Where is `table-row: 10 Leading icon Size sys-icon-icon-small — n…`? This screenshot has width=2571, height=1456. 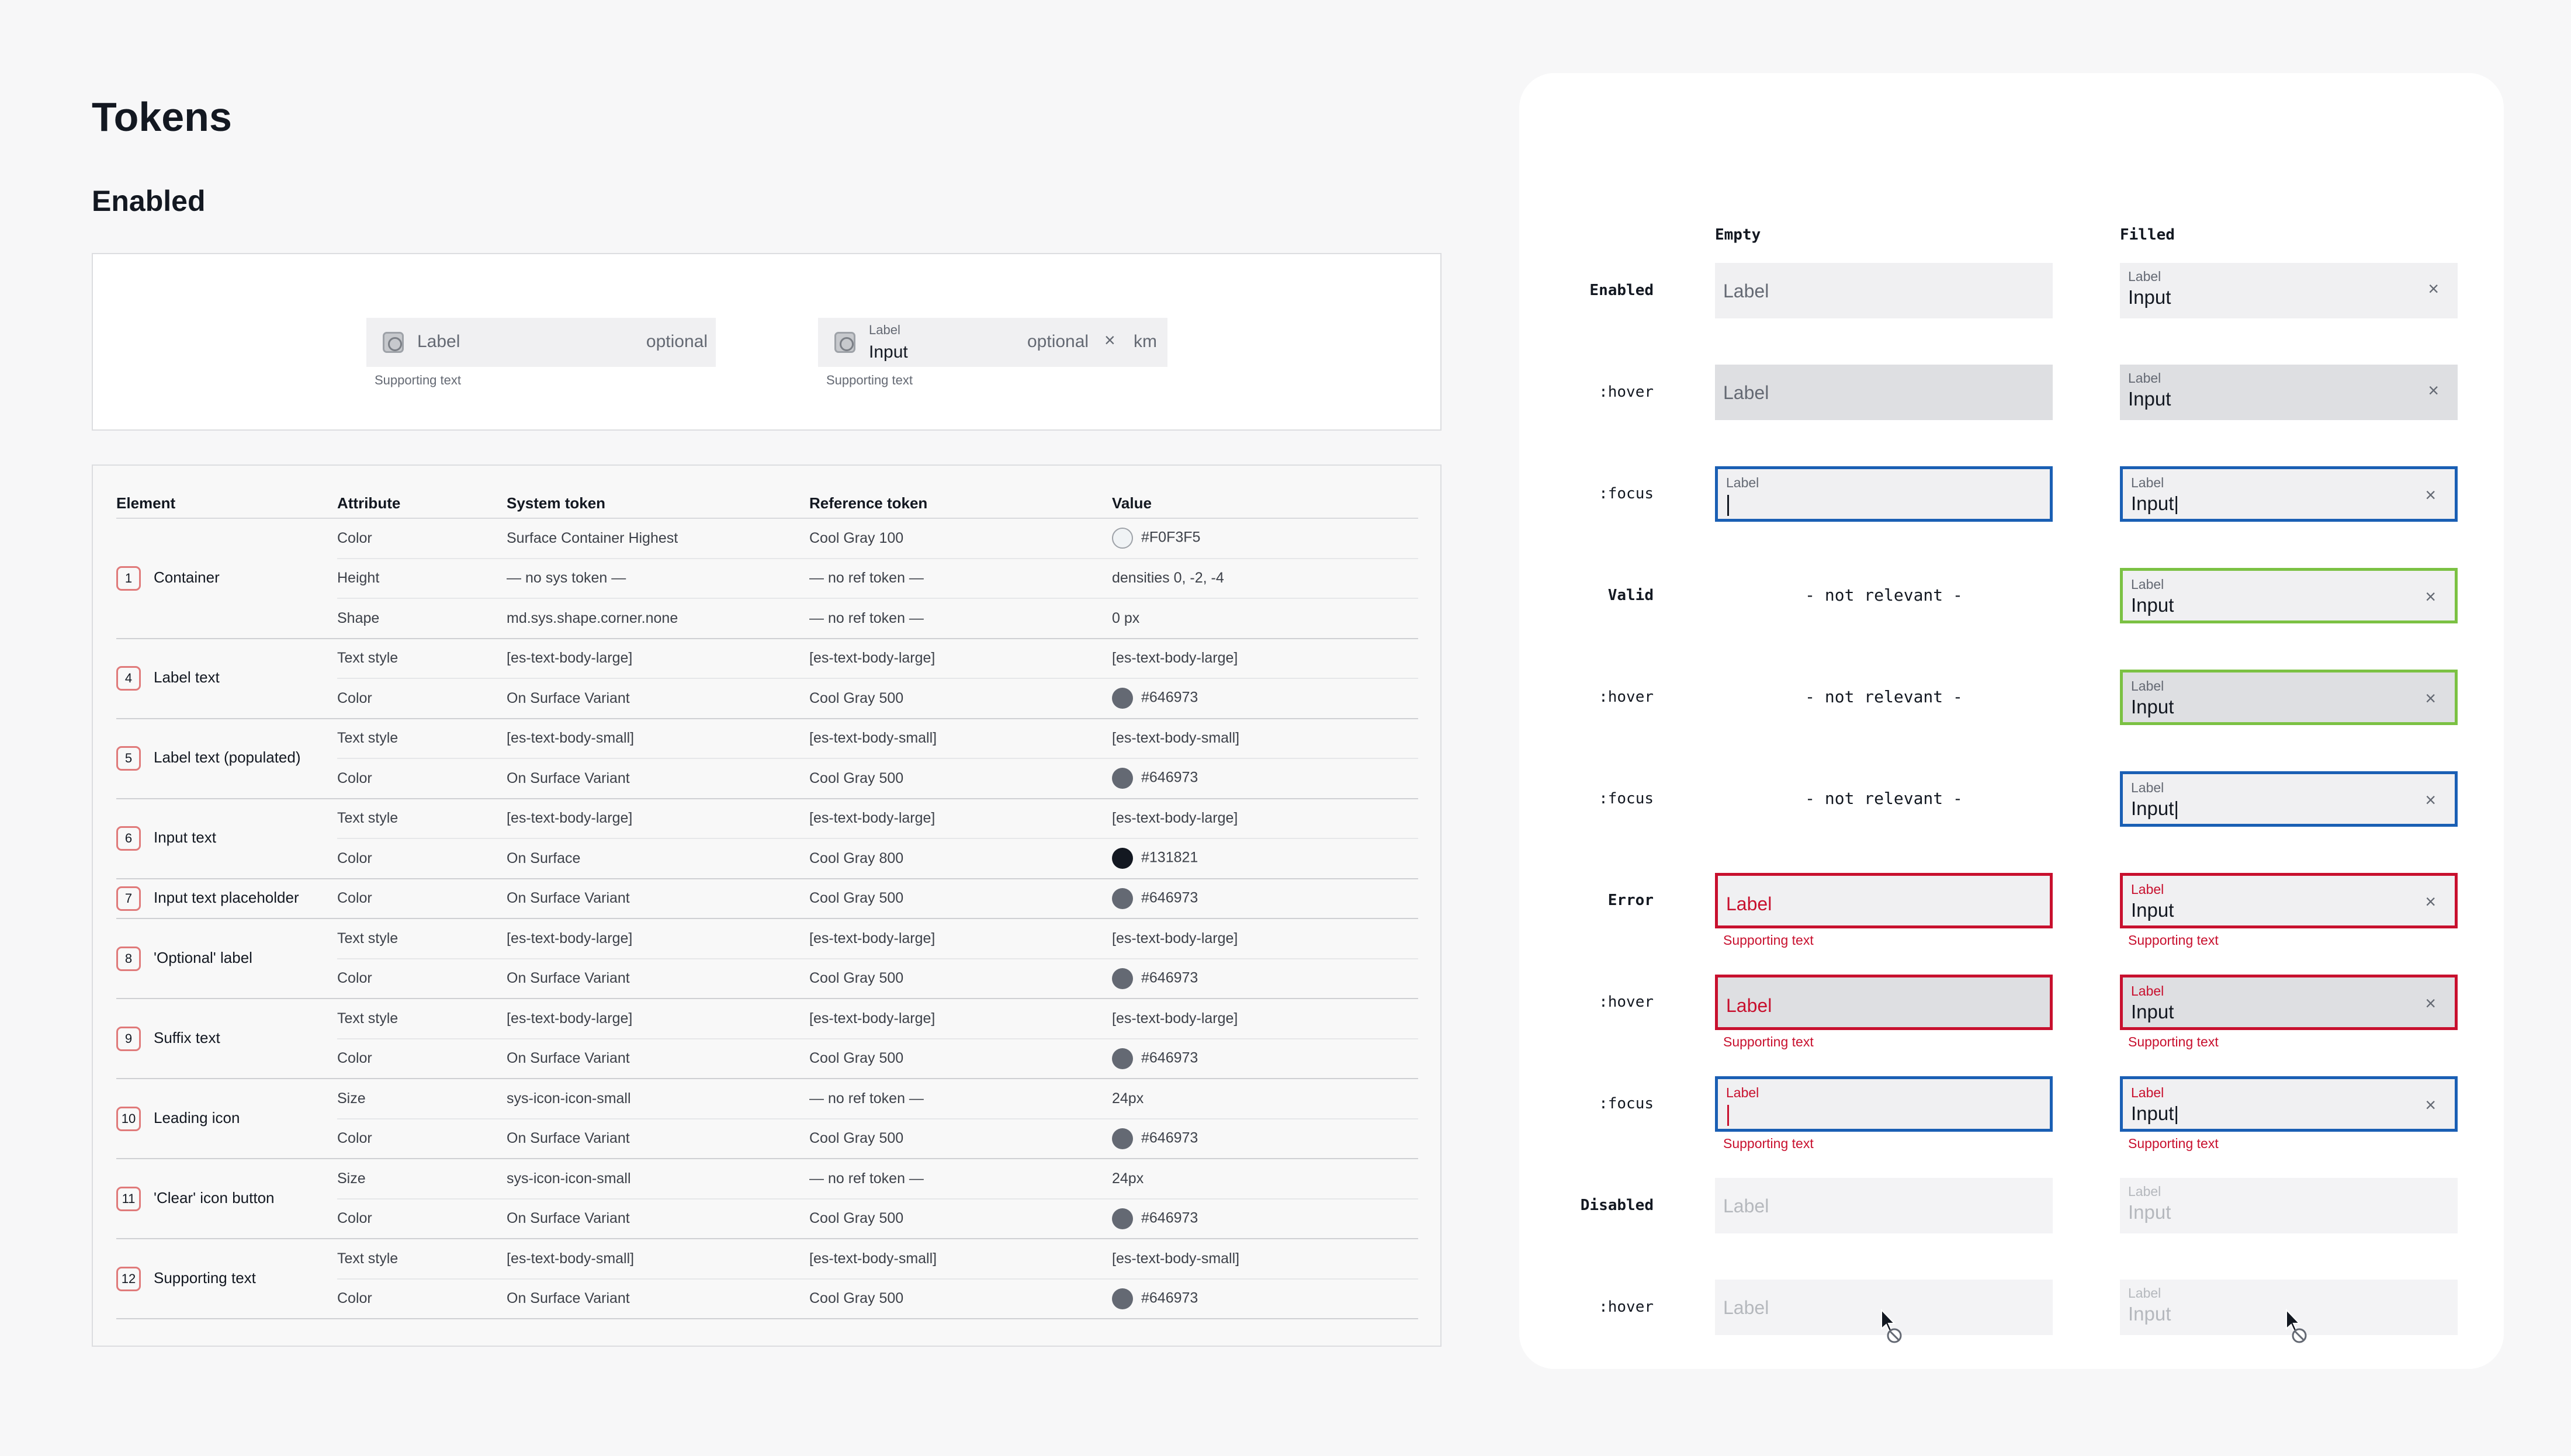
table-row: 10 Leading icon Size sys-icon-icon-small — n… is located at coordinates (767, 1119).